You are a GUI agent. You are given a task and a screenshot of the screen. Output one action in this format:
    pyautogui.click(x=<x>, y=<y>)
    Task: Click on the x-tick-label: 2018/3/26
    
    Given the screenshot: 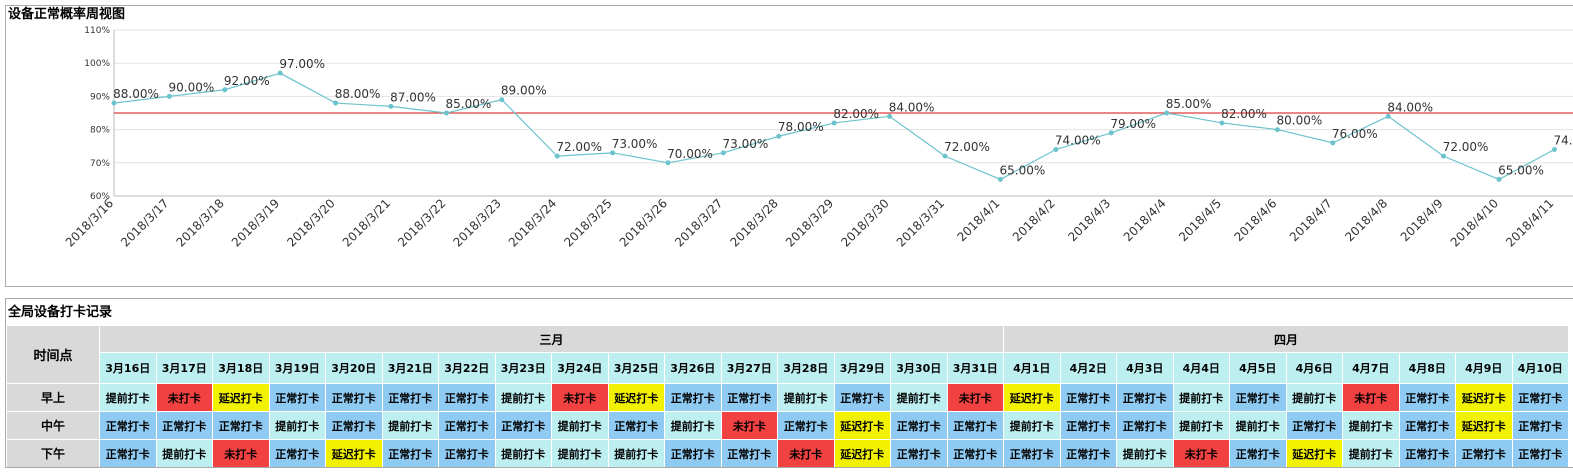 What is the action you would take?
    pyautogui.click(x=643, y=222)
    